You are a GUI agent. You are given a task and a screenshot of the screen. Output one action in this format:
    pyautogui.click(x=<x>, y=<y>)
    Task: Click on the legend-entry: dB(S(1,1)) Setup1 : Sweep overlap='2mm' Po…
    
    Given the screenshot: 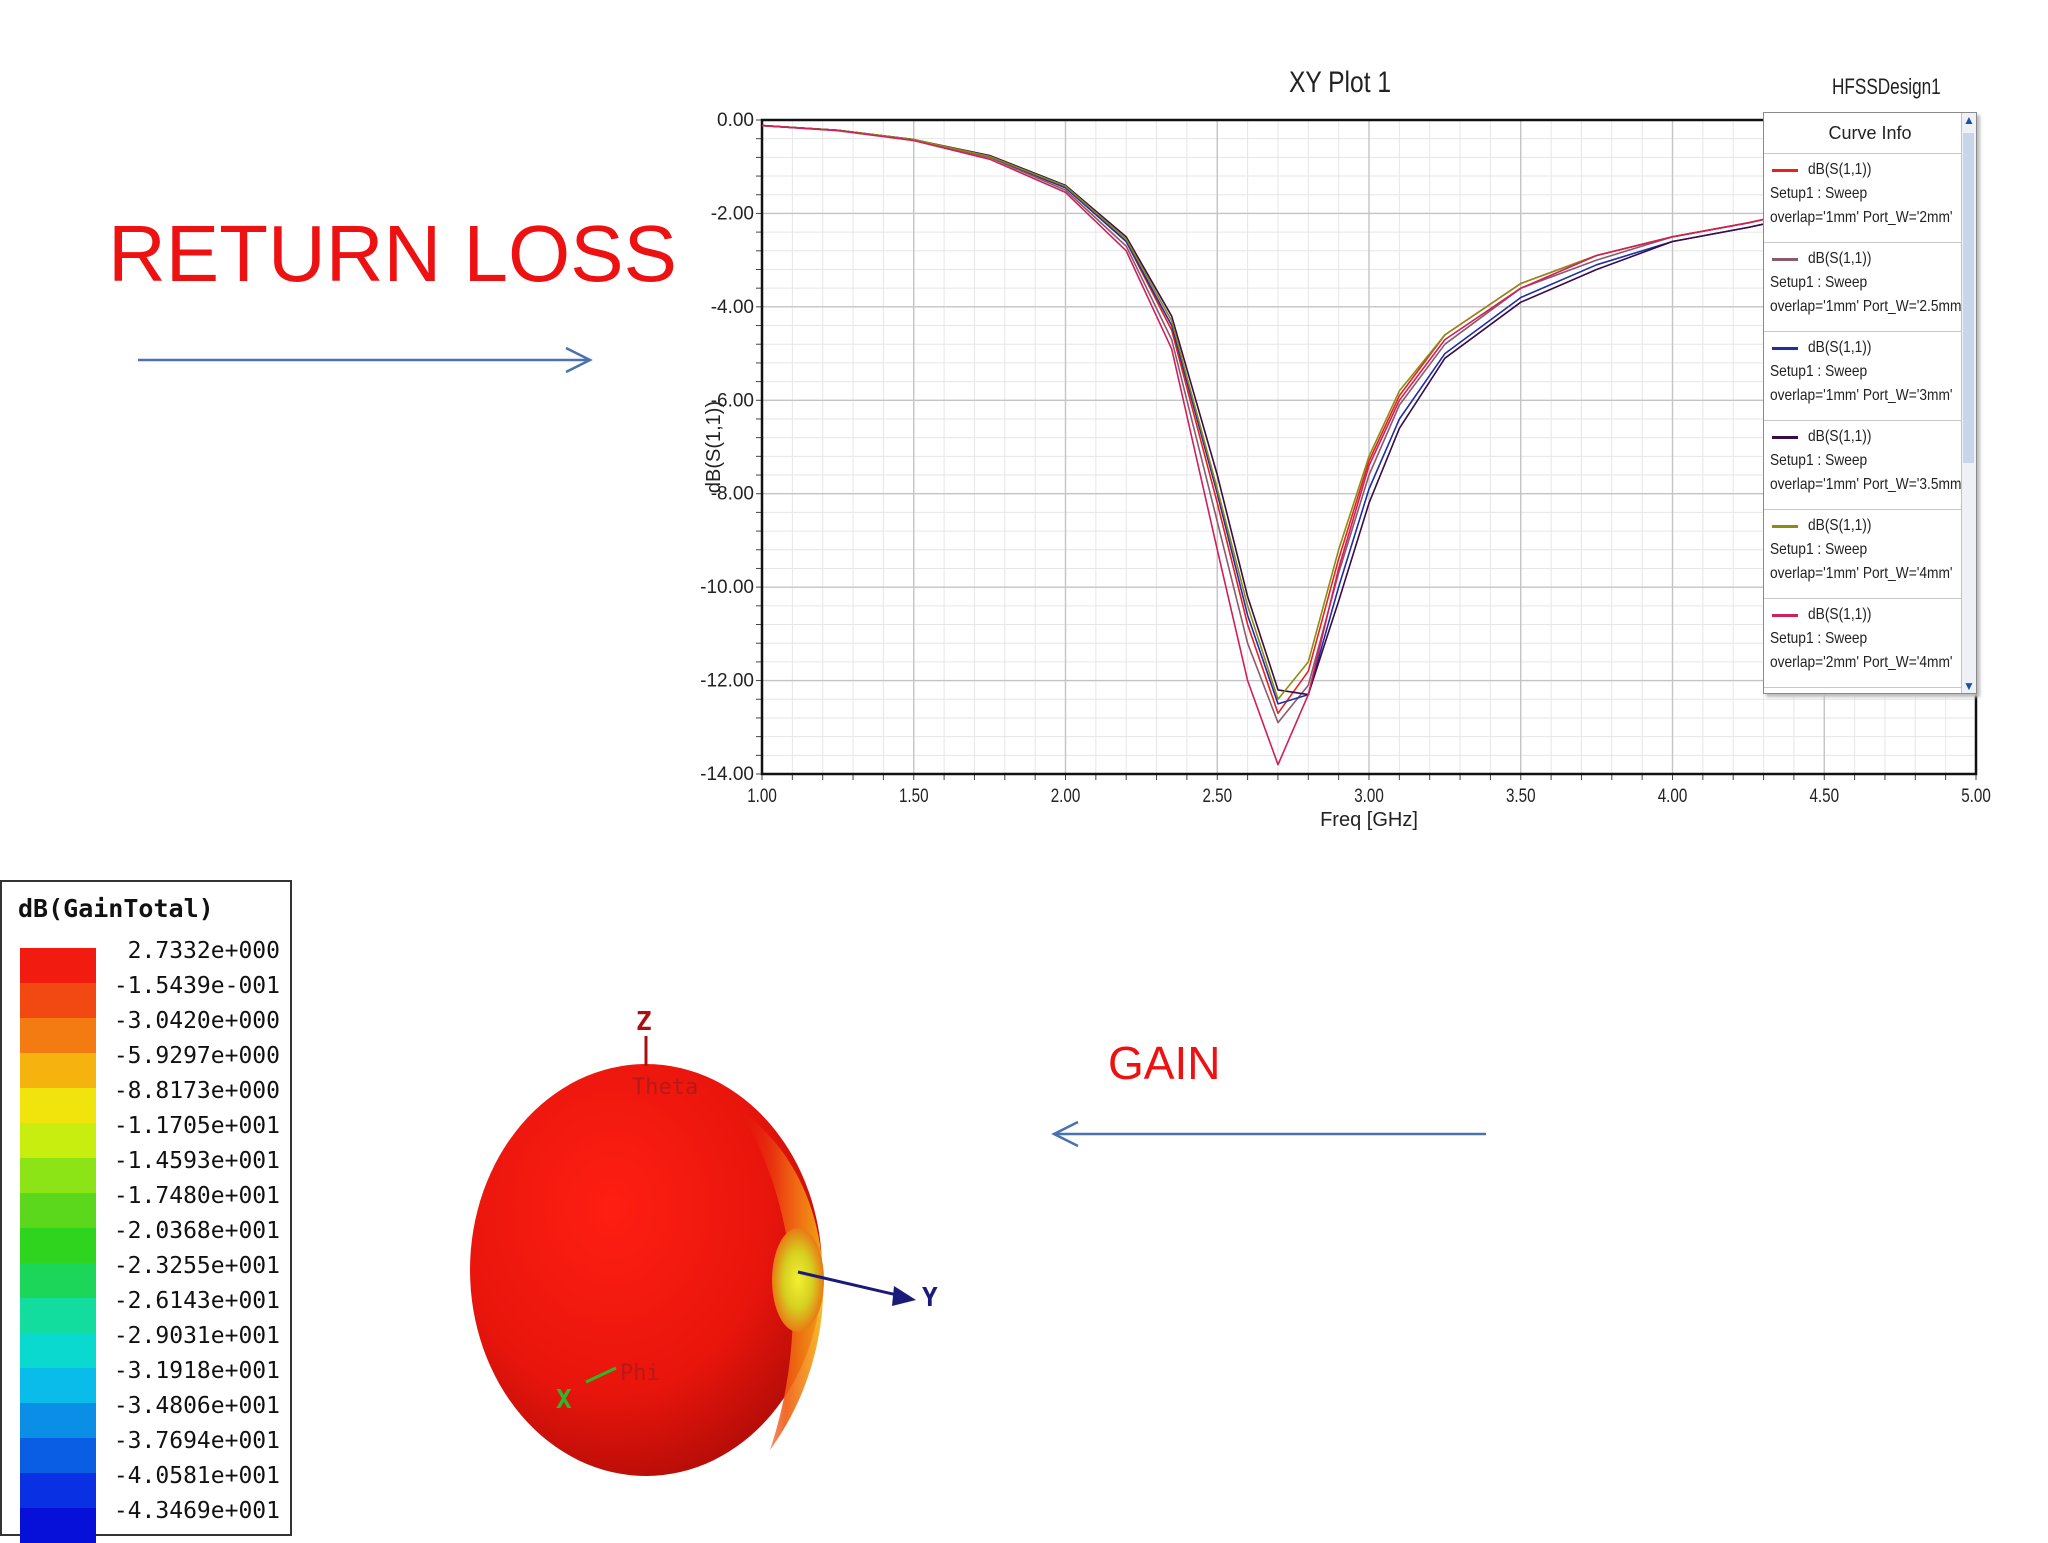 What is the action you would take?
    pyautogui.click(x=1870, y=643)
    